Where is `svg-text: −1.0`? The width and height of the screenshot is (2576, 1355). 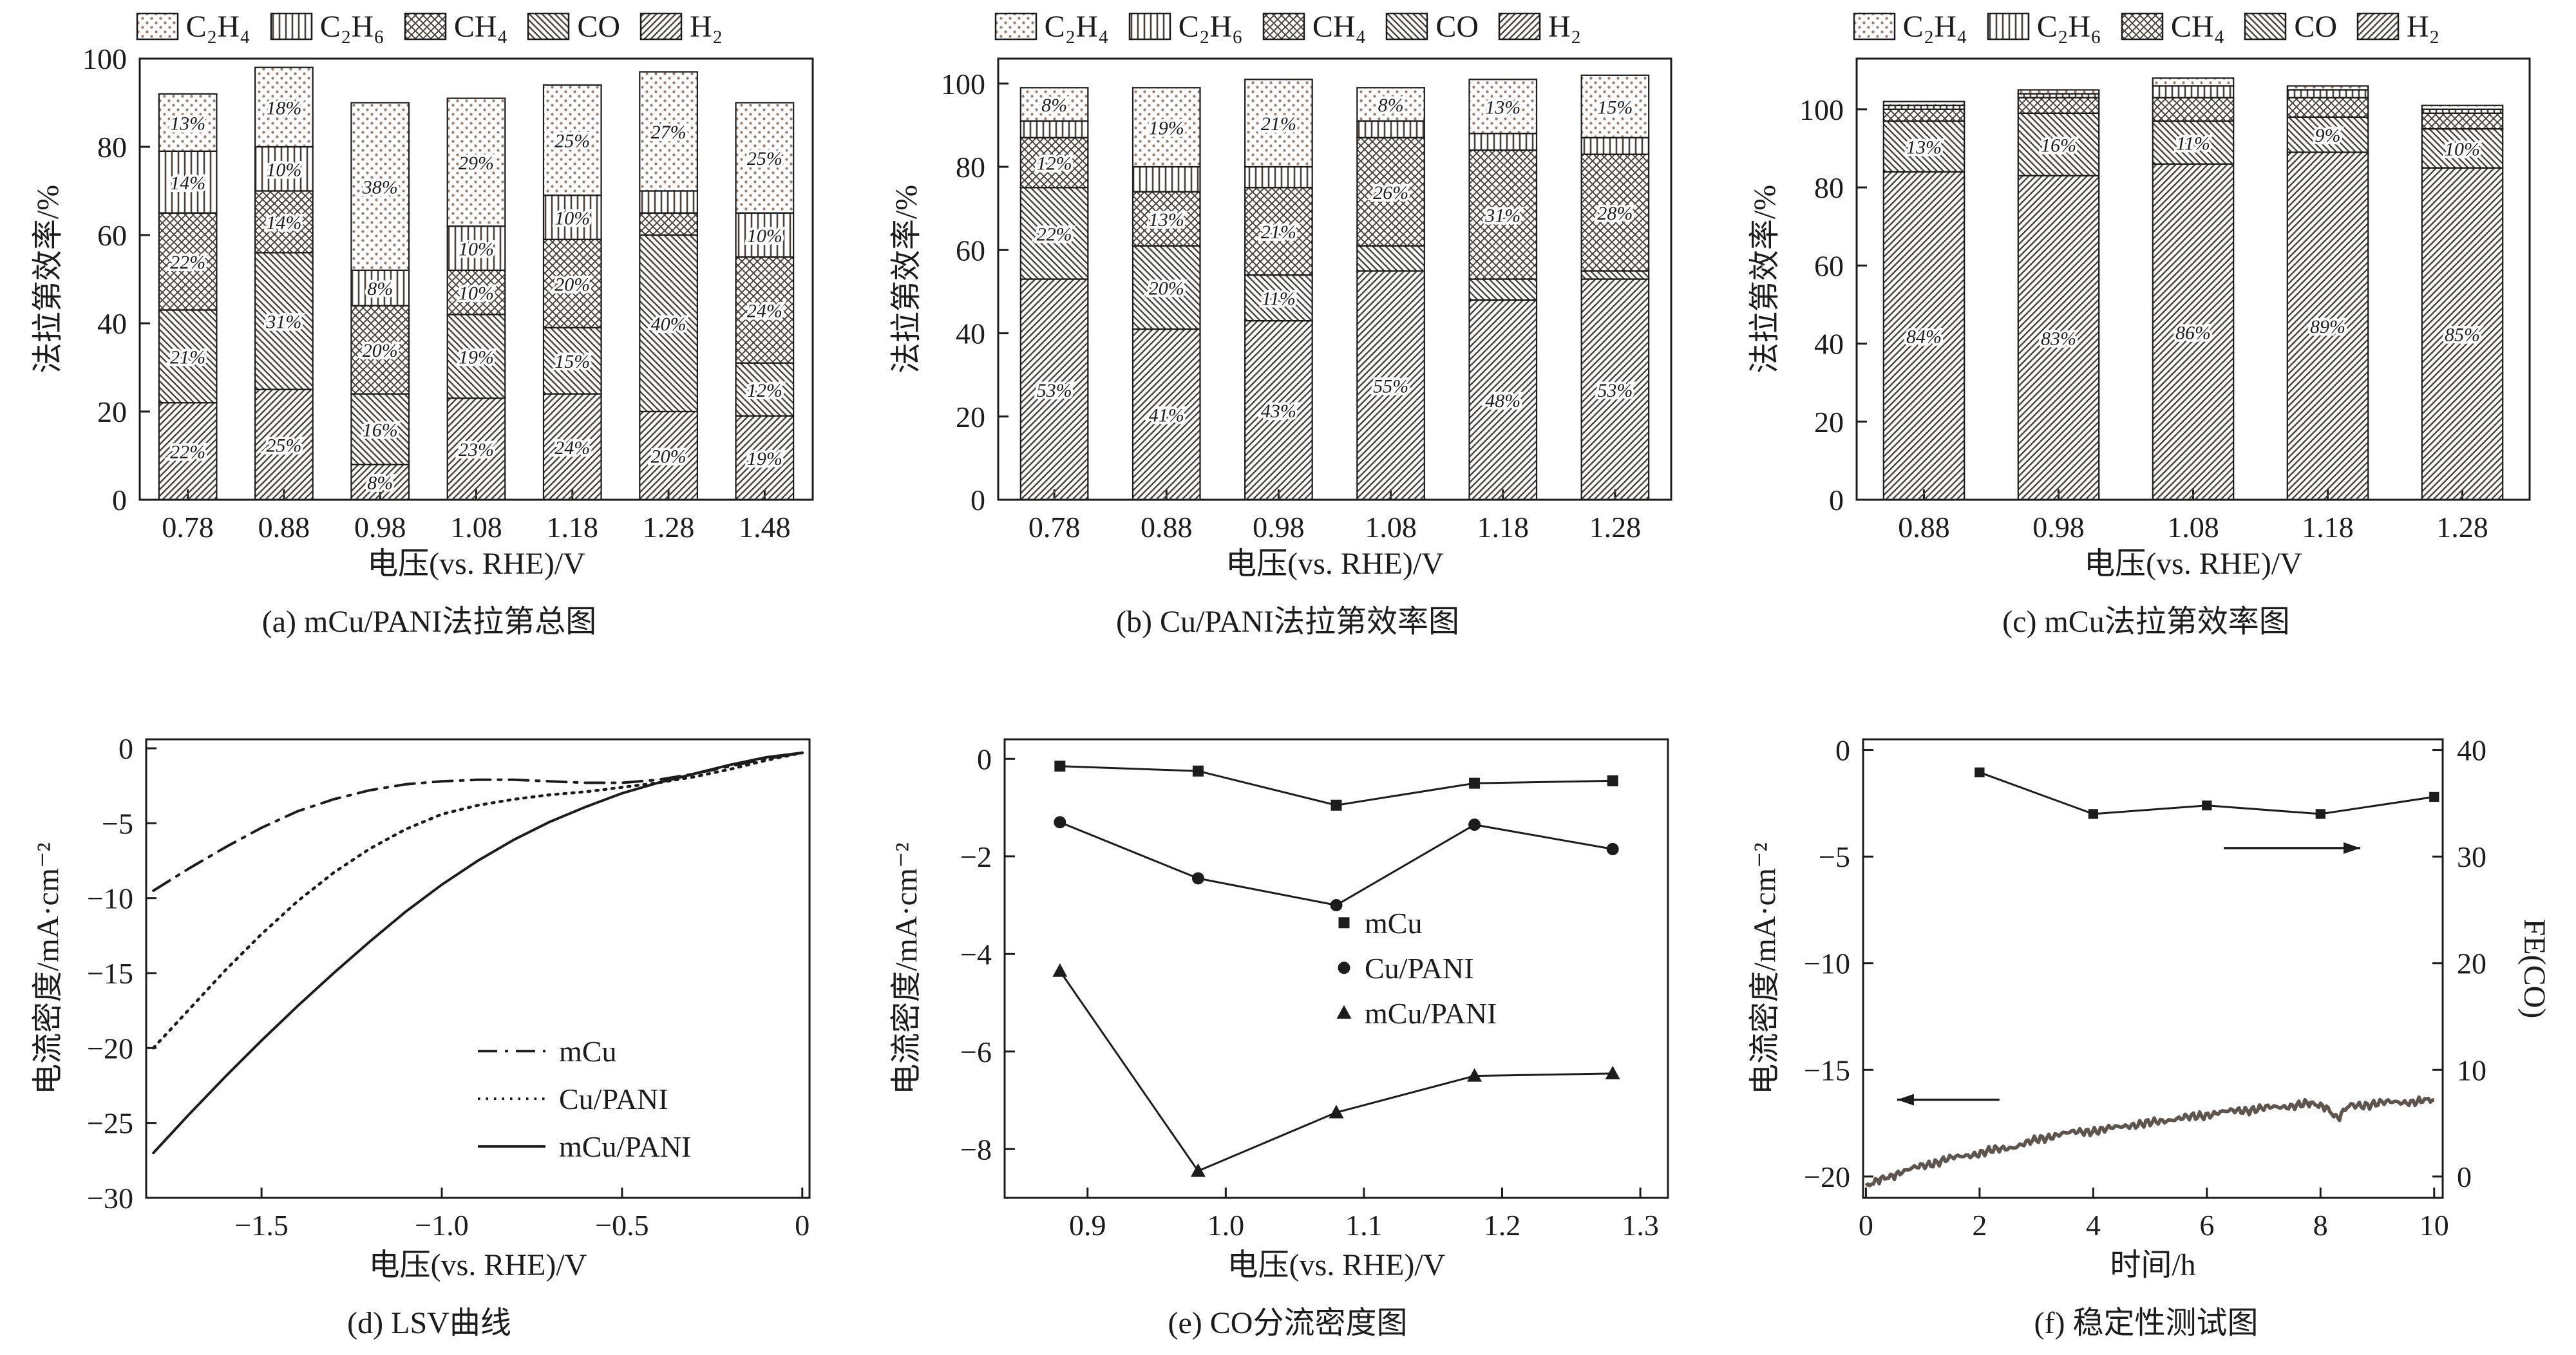
svg-text: −1.0 is located at coordinates (442, 1226).